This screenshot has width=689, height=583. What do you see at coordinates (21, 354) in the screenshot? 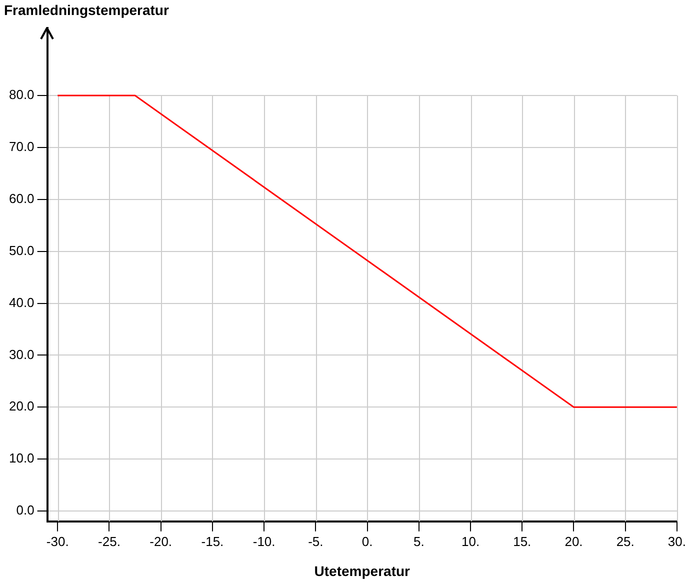
I see `y-tick-label: 30.0` at bounding box center [21, 354].